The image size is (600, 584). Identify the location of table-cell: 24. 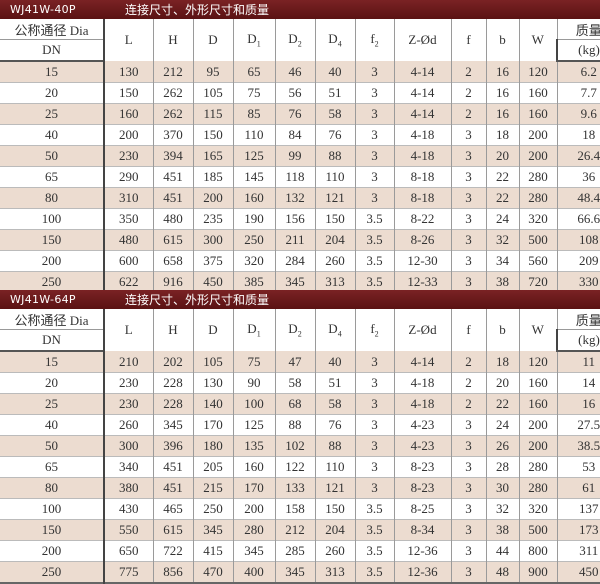
(502, 219).